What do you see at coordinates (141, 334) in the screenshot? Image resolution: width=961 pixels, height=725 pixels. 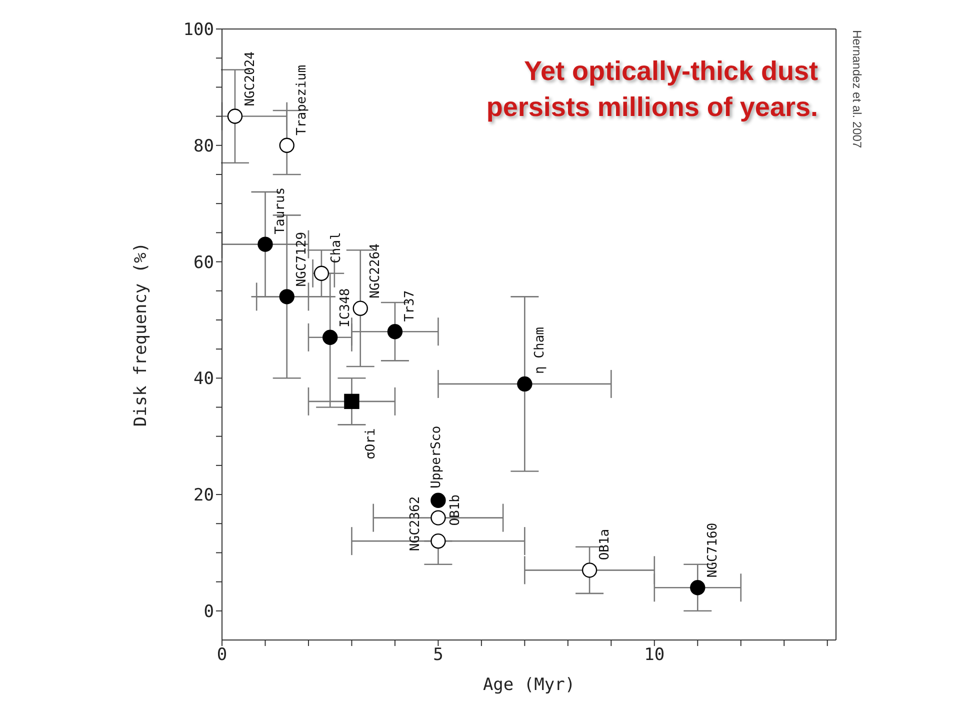 I see `y-axis-title: Disk frequency (%)` at bounding box center [141, 334].